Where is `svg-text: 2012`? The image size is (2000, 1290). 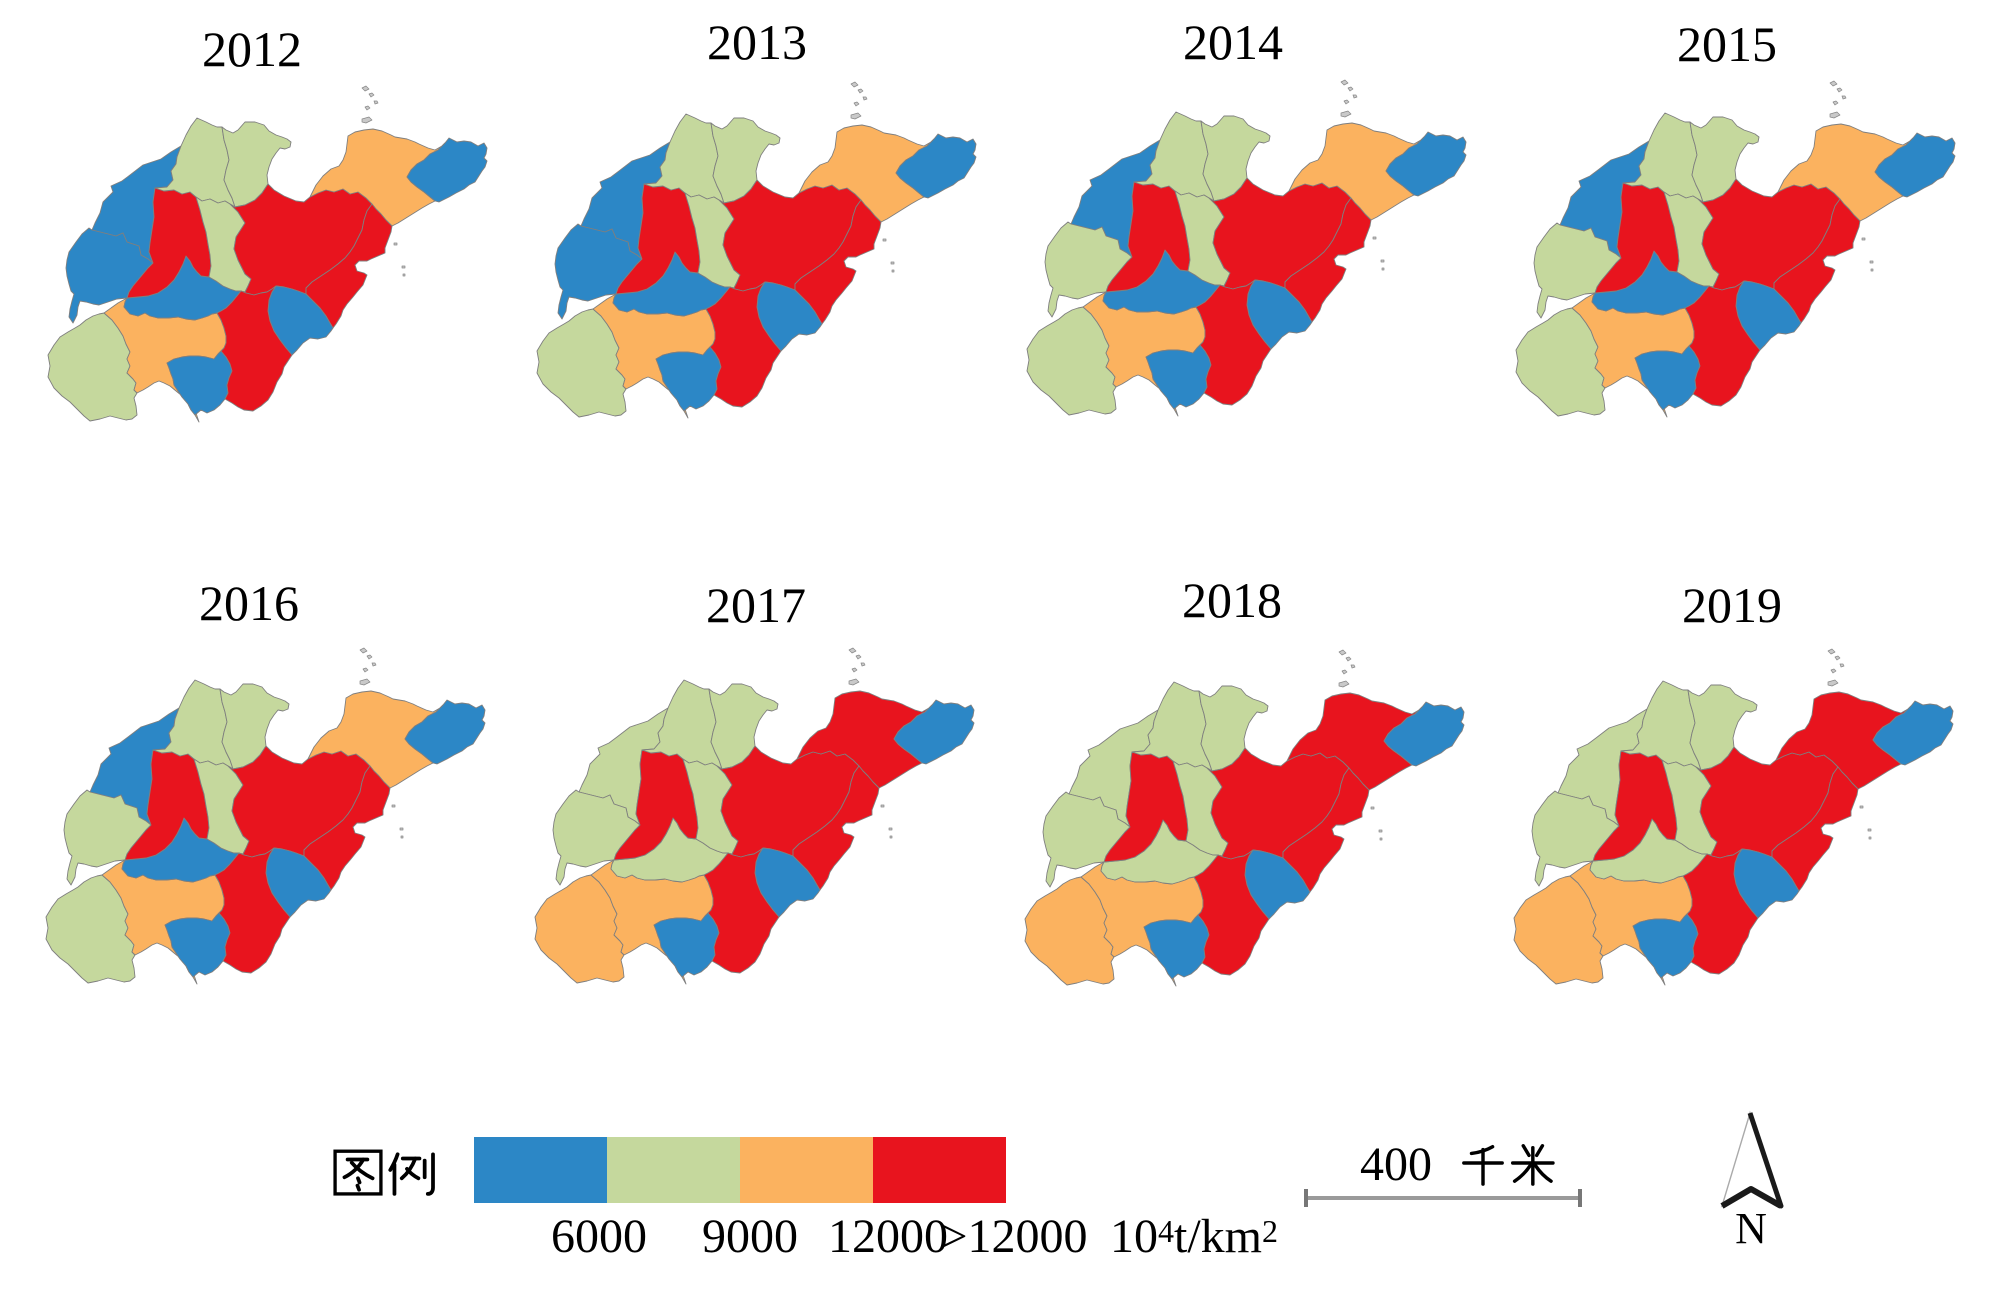
svg-text: 2012 is located at coordinates (252, 49).